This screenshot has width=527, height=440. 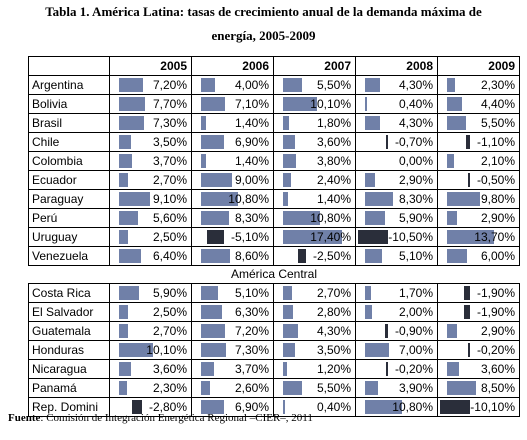 What do you see at coordinates (497, 103) in the screenshot?
I see `value-text: 4,40%` at bounding box center [497, 103].